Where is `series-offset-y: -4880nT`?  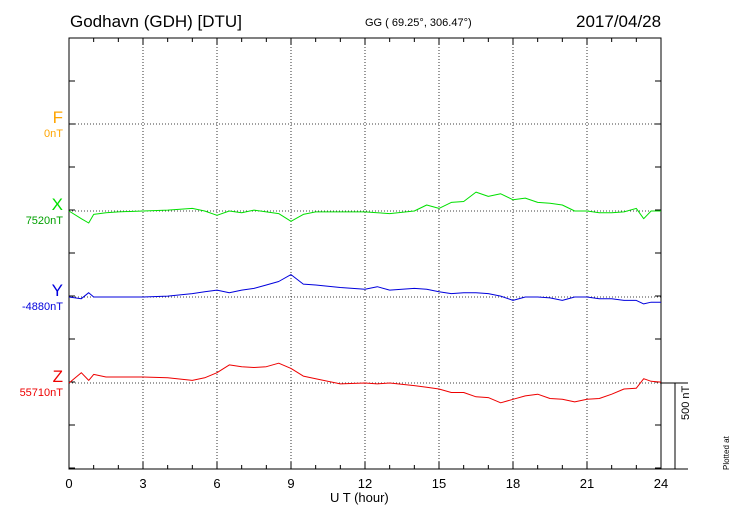 series-offset-y: -4880nT is located at coordinates (42, 307).